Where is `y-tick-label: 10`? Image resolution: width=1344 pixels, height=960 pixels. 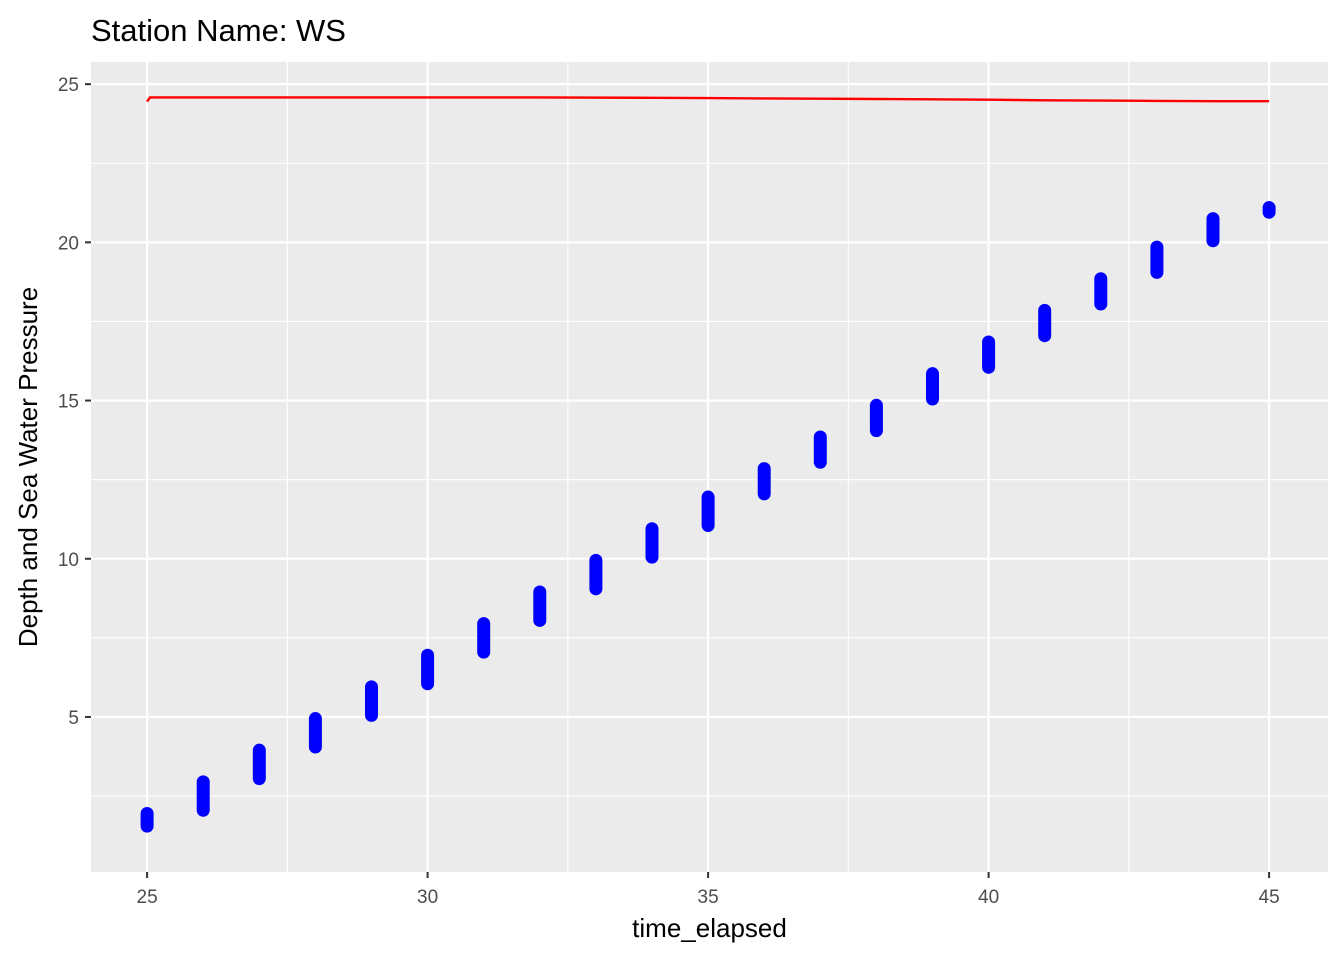
y-tick-label: 10 is located at coordinates (68, 560).